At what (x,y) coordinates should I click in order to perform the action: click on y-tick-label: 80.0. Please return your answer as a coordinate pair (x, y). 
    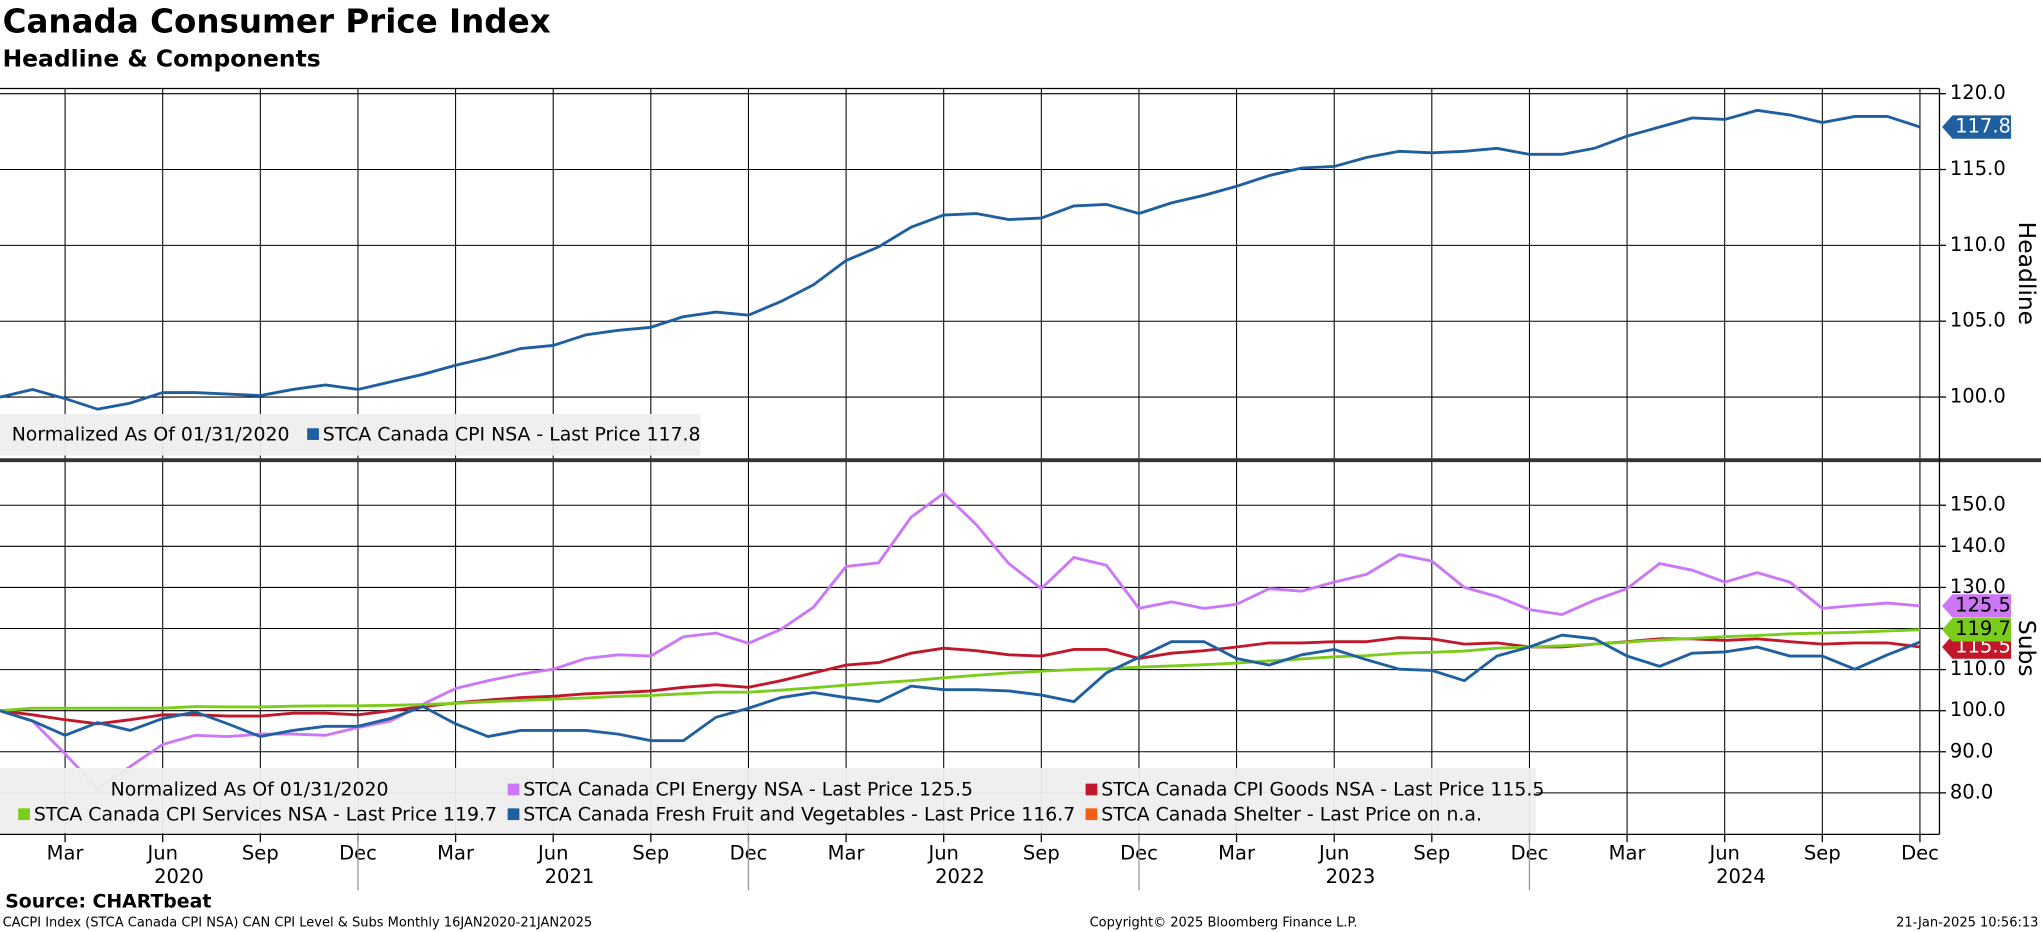
    Looking at the image, I should click on (1971, 791).